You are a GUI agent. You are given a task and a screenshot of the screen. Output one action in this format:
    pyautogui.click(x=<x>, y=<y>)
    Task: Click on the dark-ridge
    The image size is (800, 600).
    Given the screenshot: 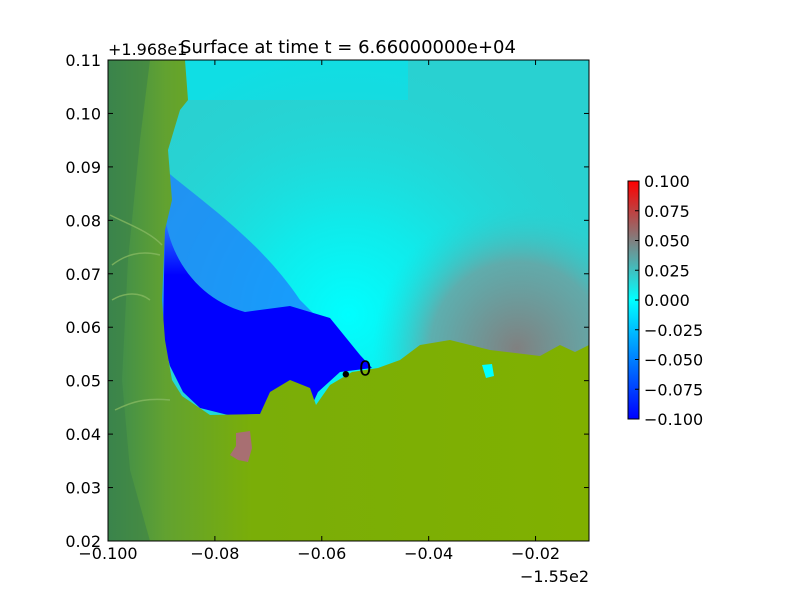 What is the action you would take?
    pyautogui.click(x=129, y=300)
    